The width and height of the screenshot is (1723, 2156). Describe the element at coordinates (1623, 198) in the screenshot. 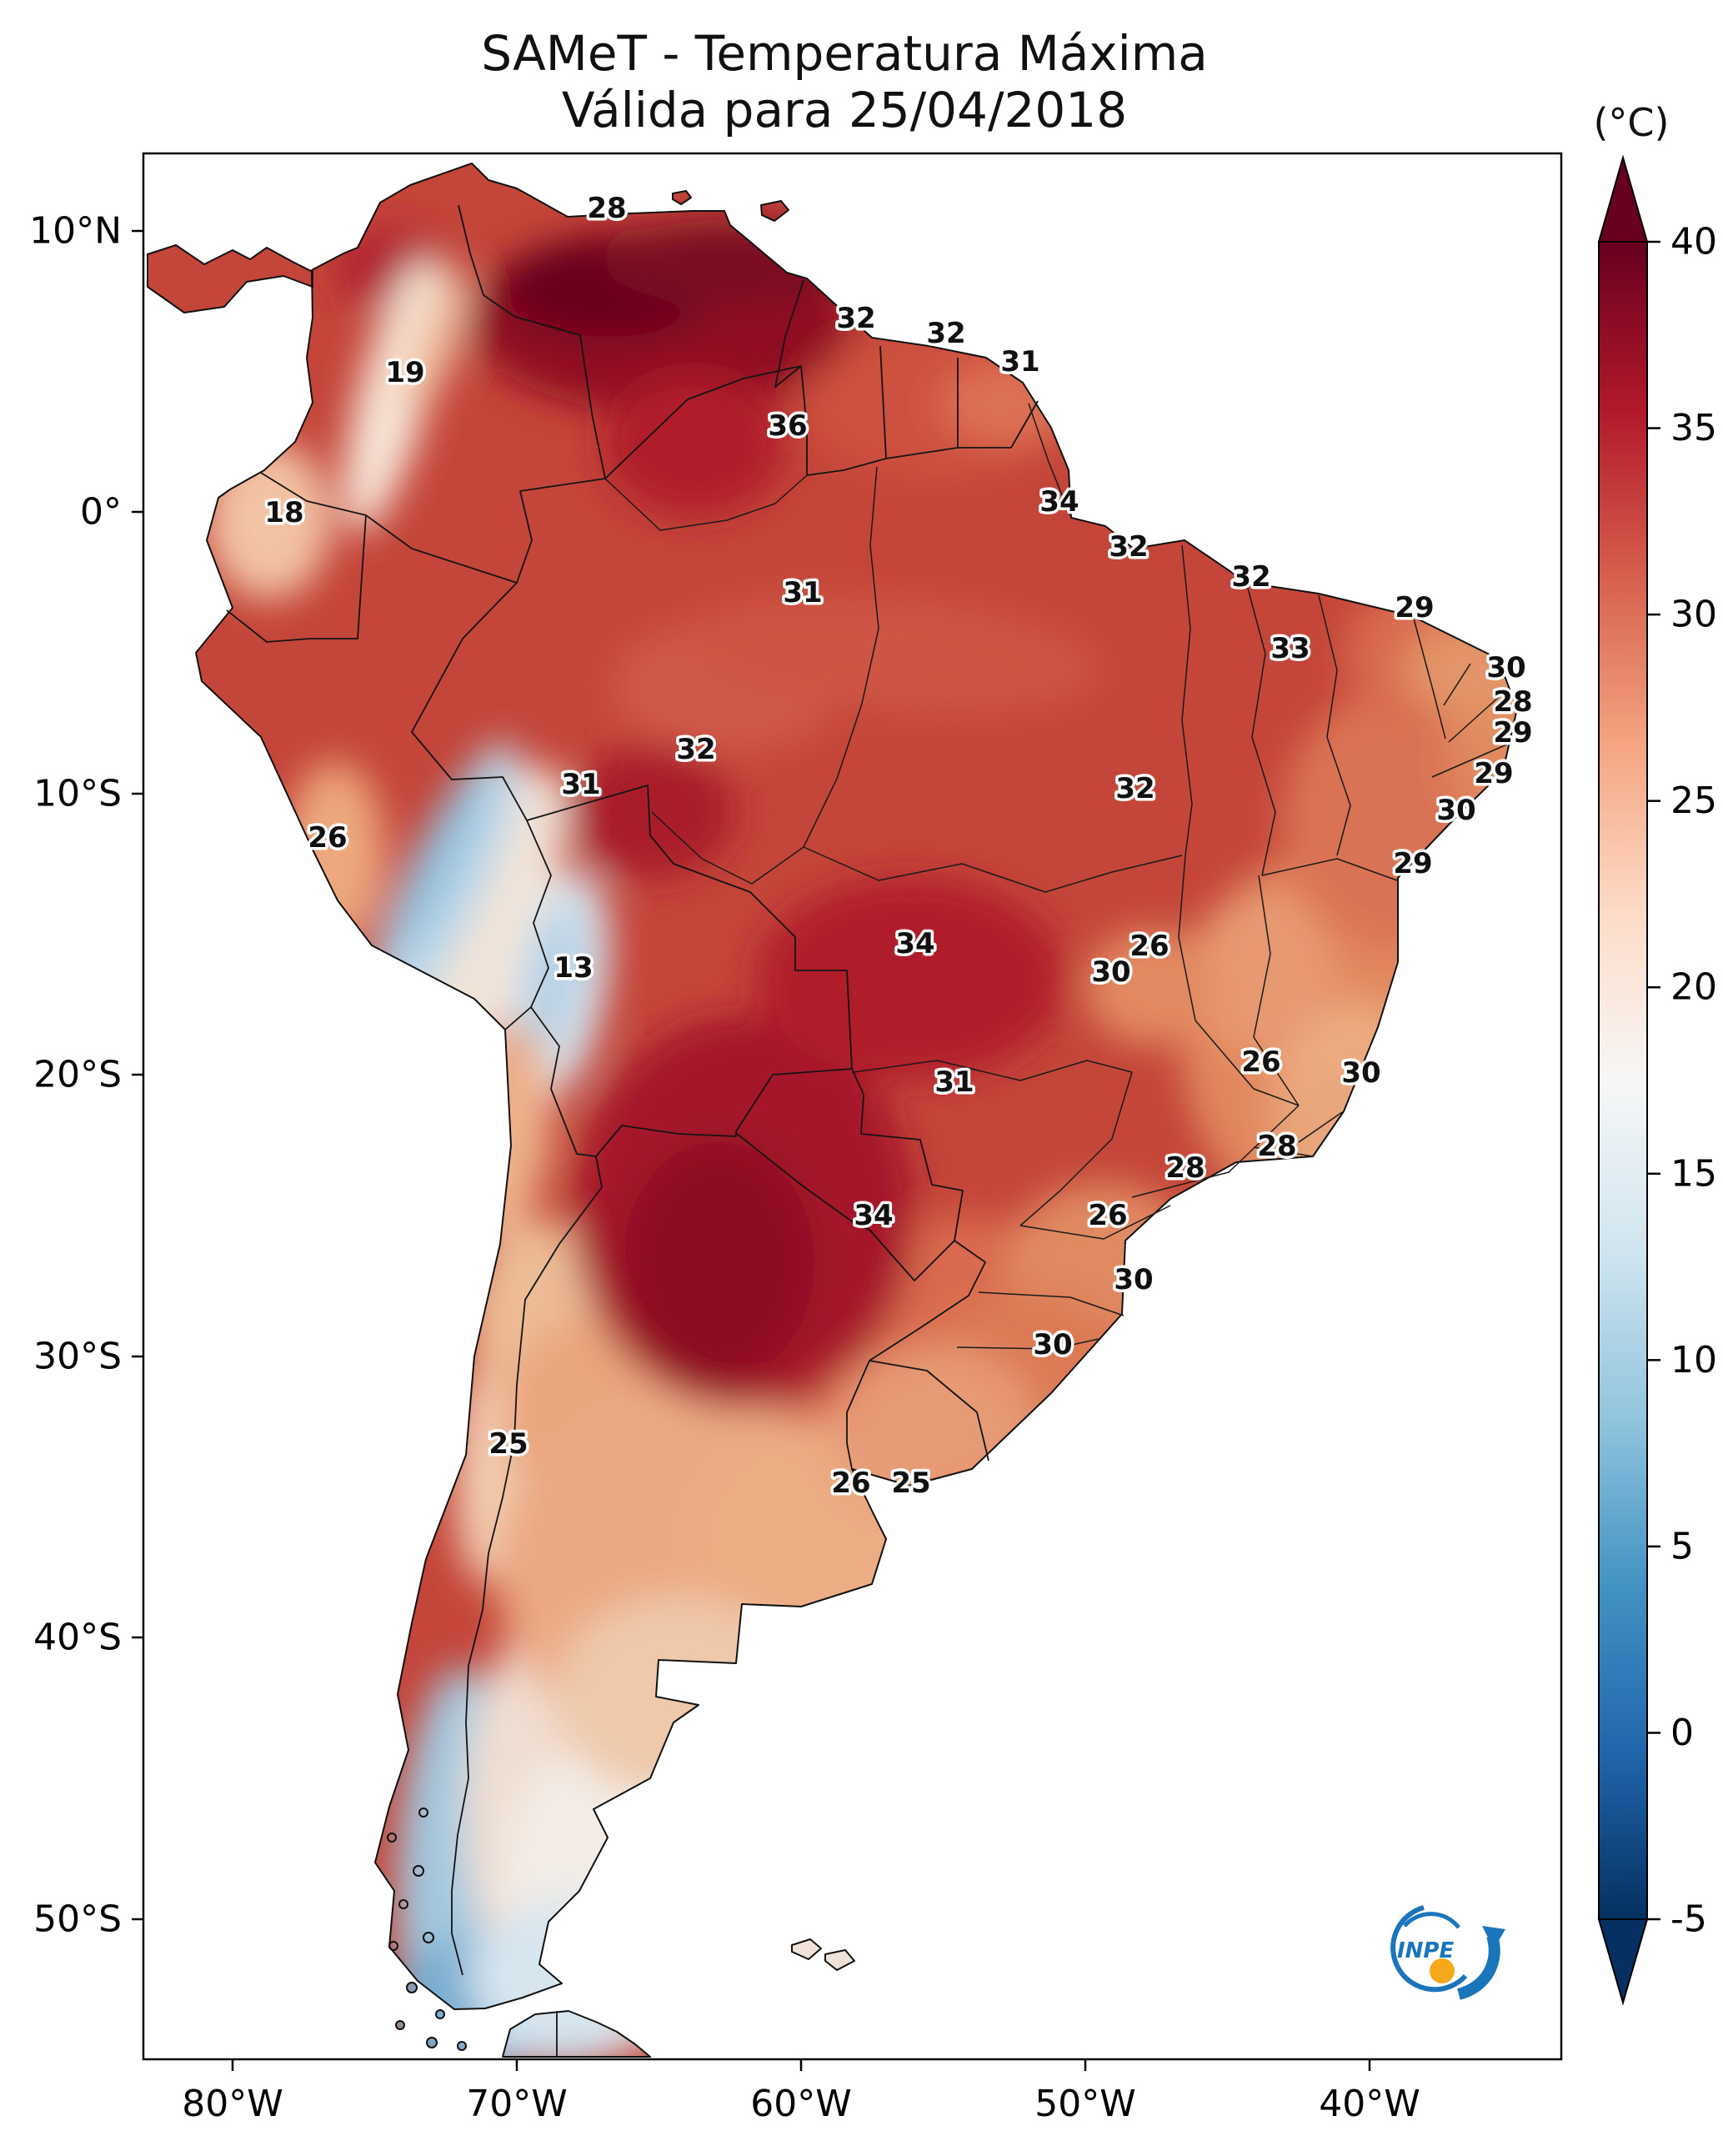

I see `colorbar-over-arrow` at that location.